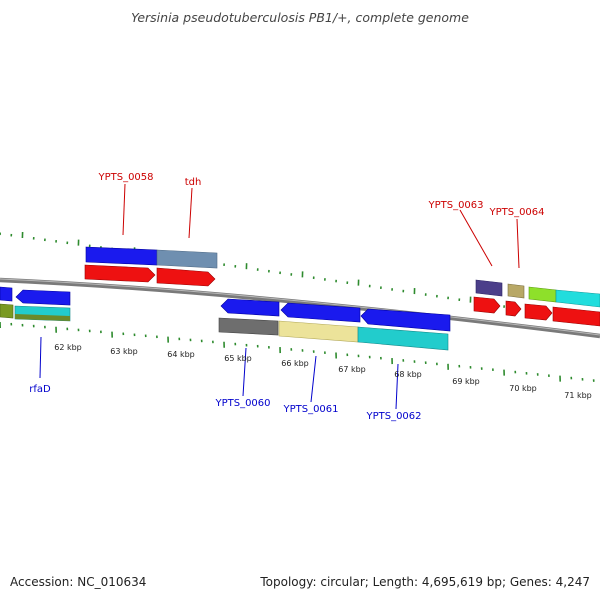  Describe the element at coordinates (40, 357) in the screenshot. I see `leader-rfaD` at that location.